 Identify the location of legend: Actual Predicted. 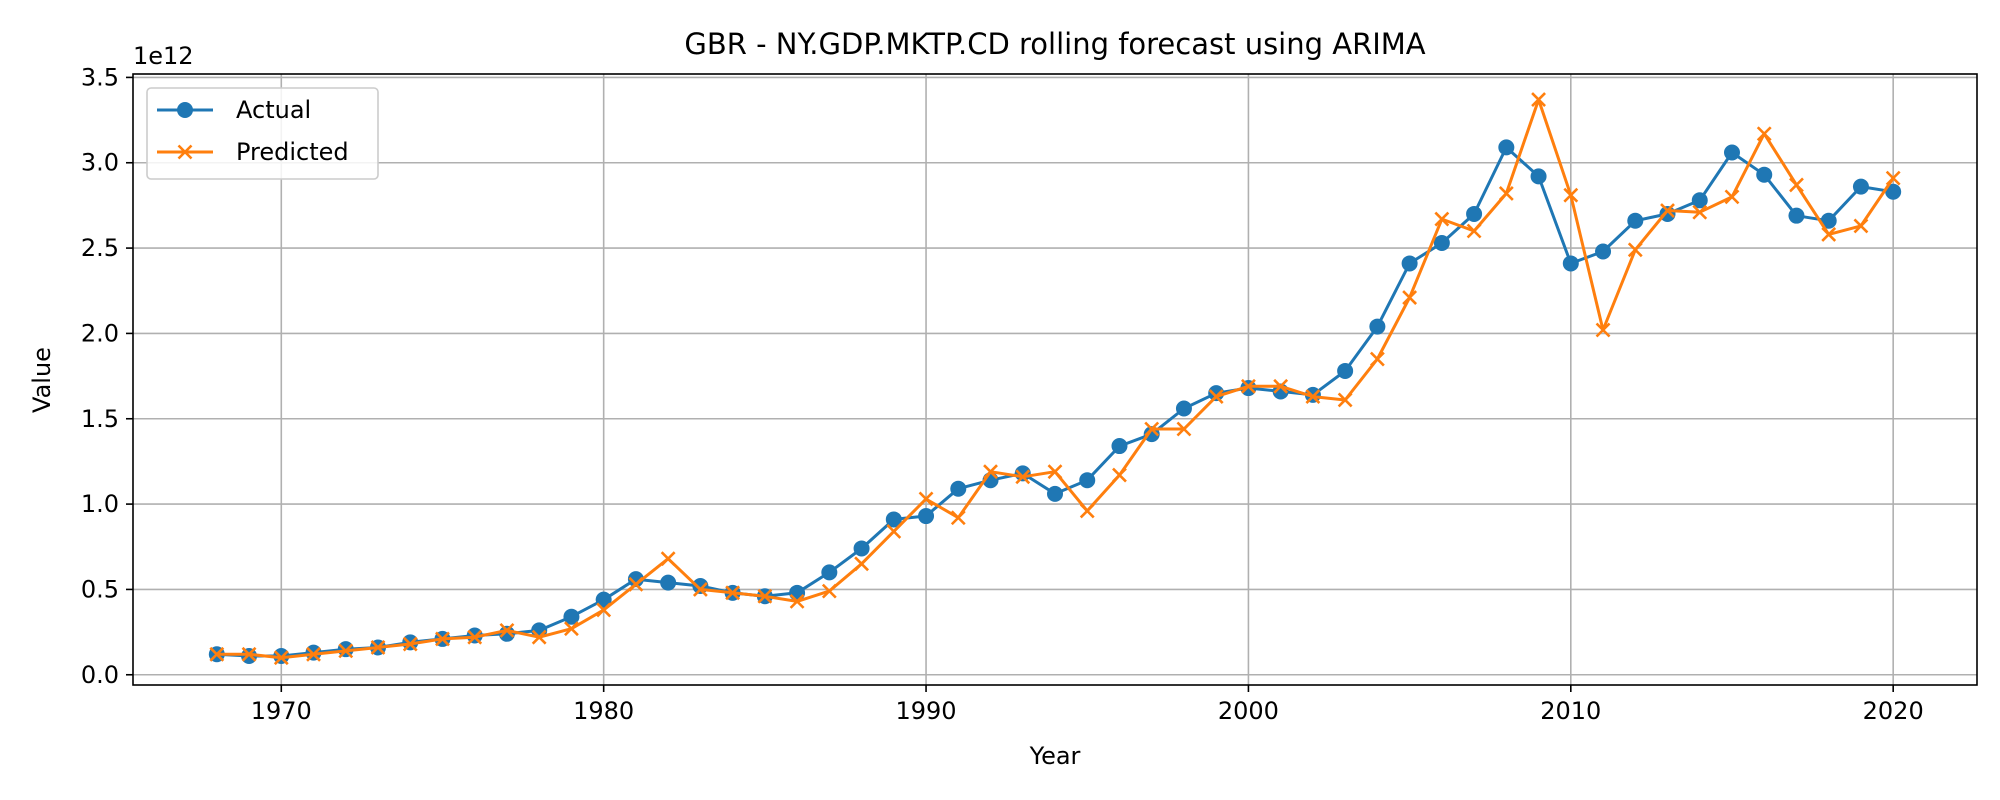
(262, 133).